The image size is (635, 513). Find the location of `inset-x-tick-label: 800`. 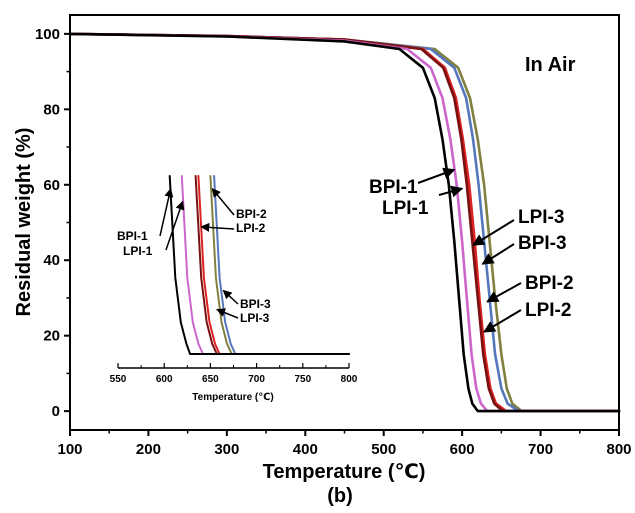

inset-x-tick-label: 800 is located at coordinates (349, 379).